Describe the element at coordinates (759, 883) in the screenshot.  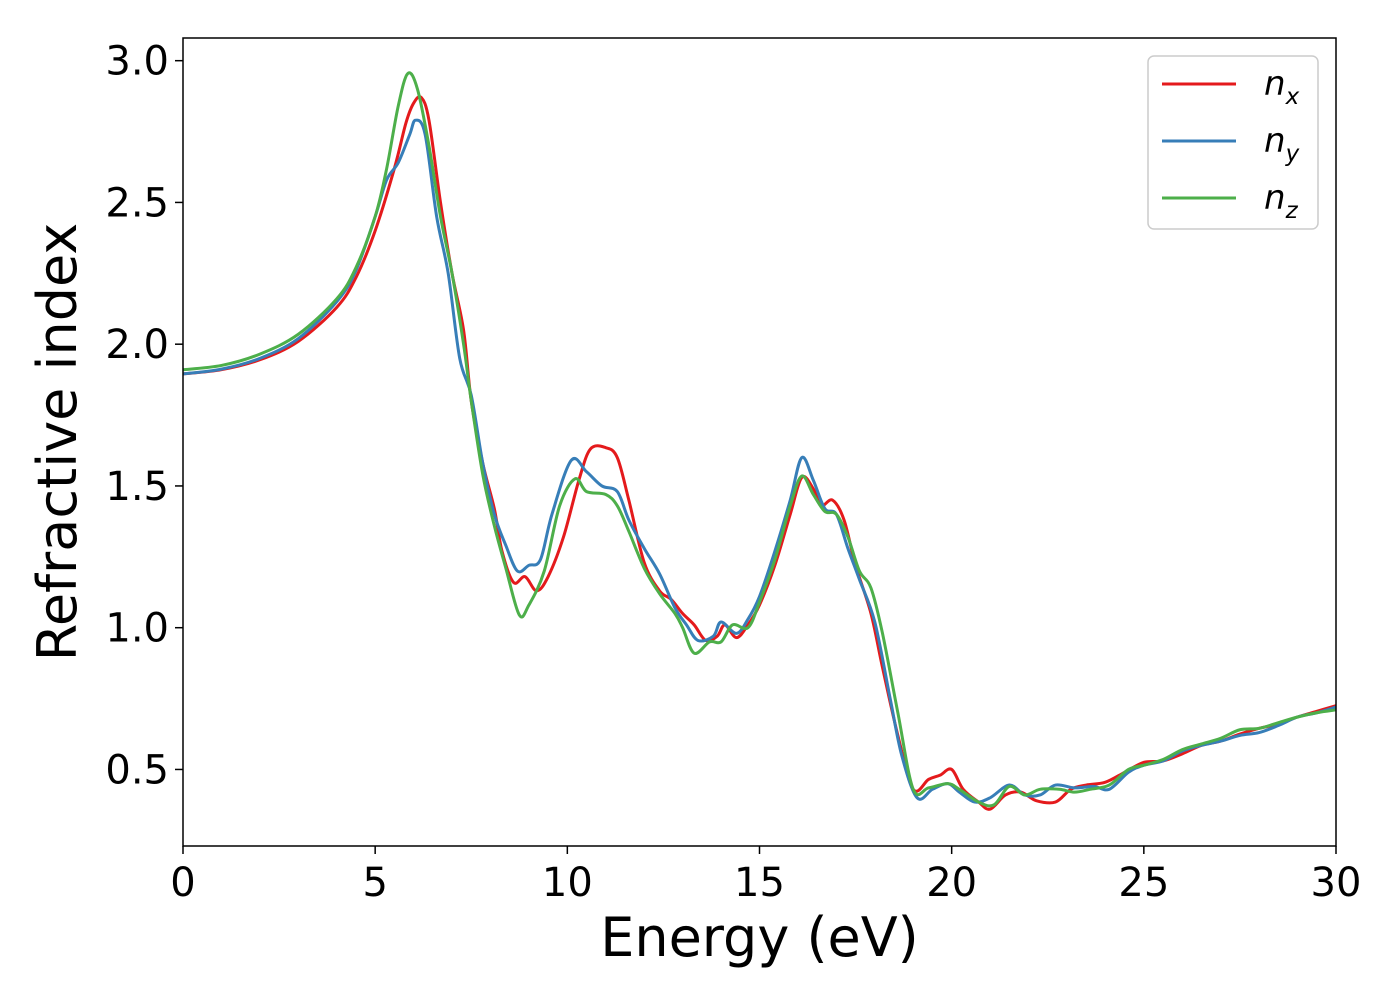
I see `x-tick-label: 15` at that location.